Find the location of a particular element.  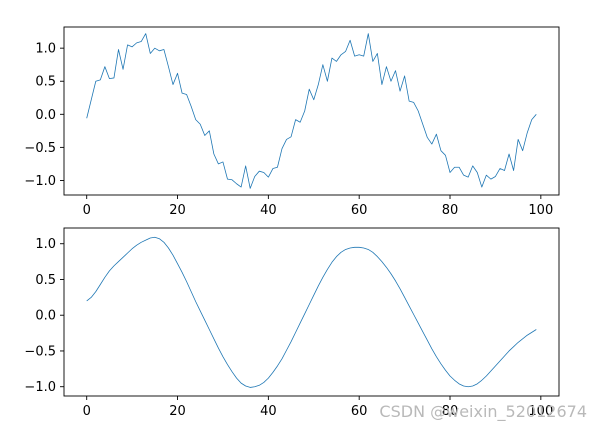

top-x-tick-label: 60 is located at coordinates (359, 210).